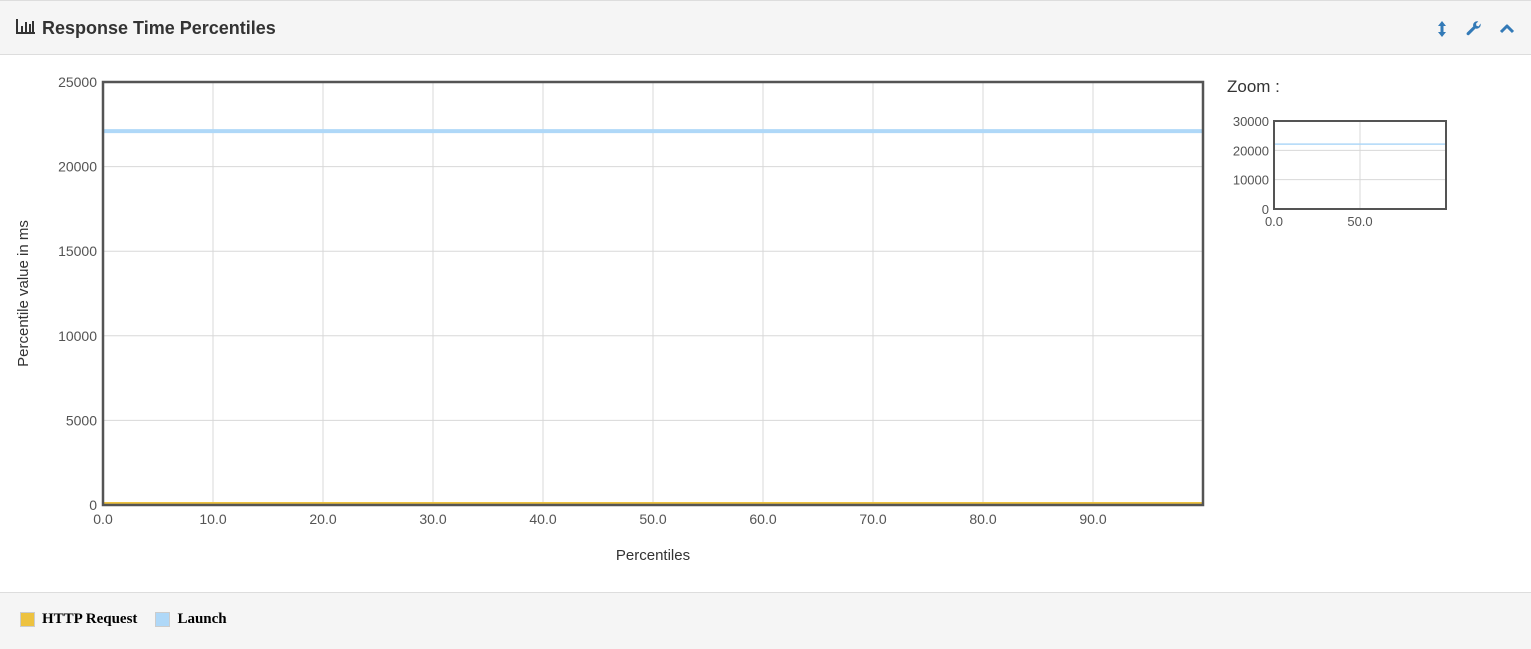 The width and height of the screenshot is (1531, 649). Describe the element at coordinates (90, 619) in the screenshot. I see `legend-label: HTTP Request` at that location.